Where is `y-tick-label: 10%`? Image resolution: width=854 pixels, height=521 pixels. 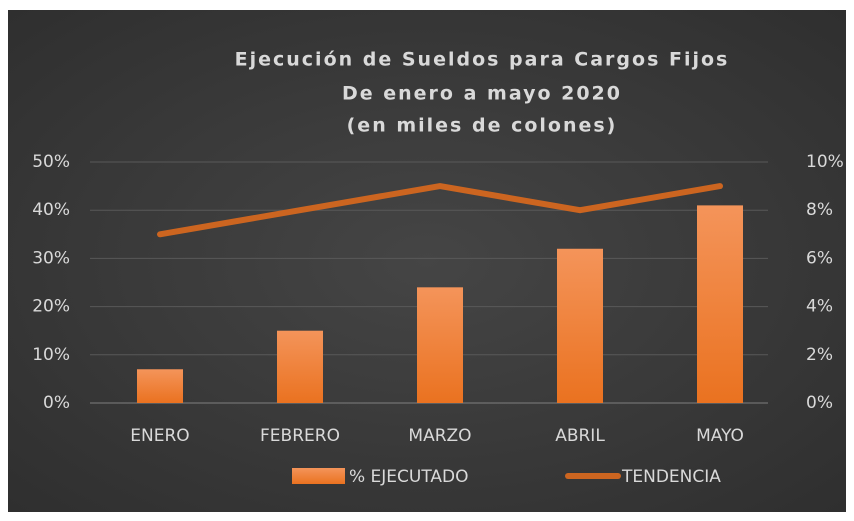 y-tick-label: 10% is located at coordinates (51, 355).